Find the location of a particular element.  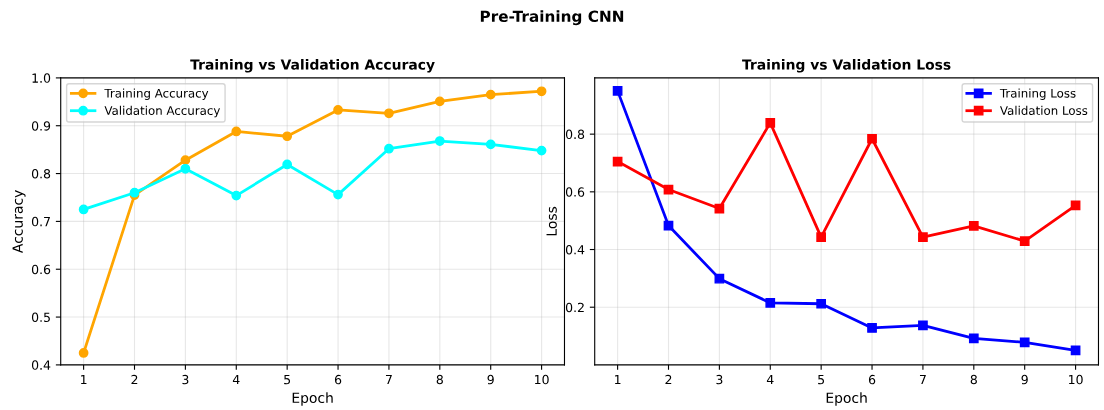

y-tick-label: 0.9 is located at coordinates (41, 126).